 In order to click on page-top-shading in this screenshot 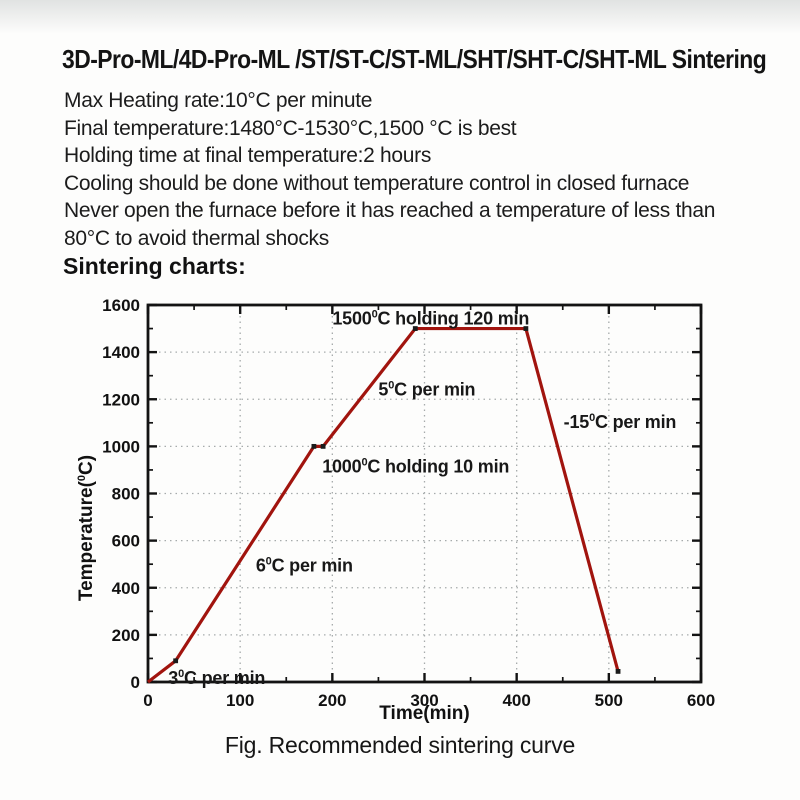, I will do `click(400, 17)`.